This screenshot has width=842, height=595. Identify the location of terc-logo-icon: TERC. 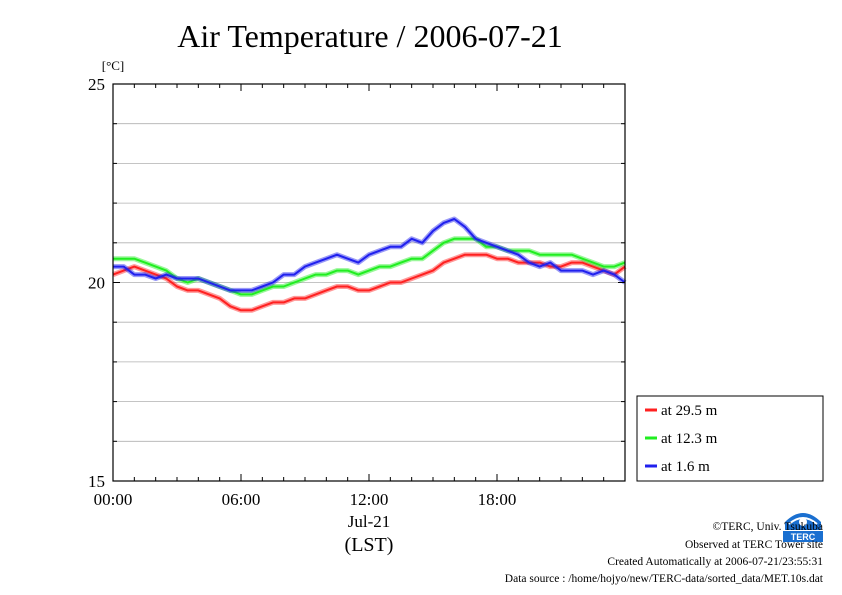
(803, 522).